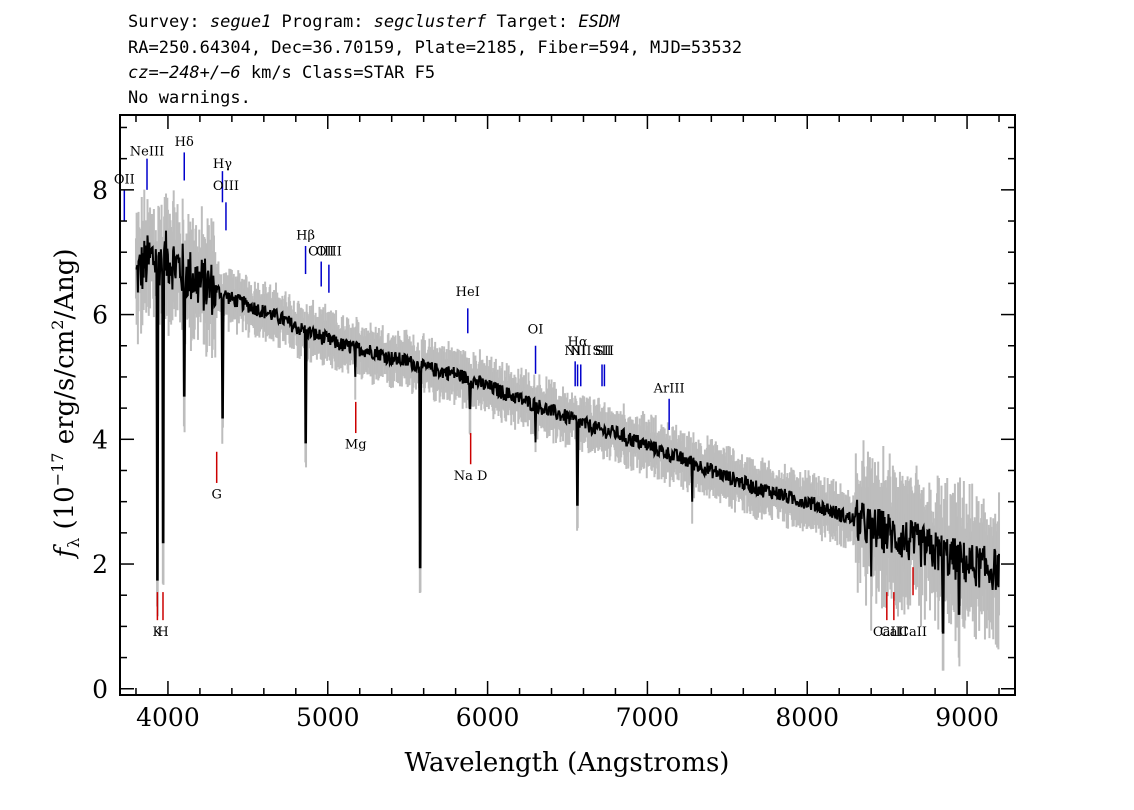 Image resolution: width=1134 pixels, height=810 pixels. I want to click on emission_lines-label: HeI, so click(468, 292).